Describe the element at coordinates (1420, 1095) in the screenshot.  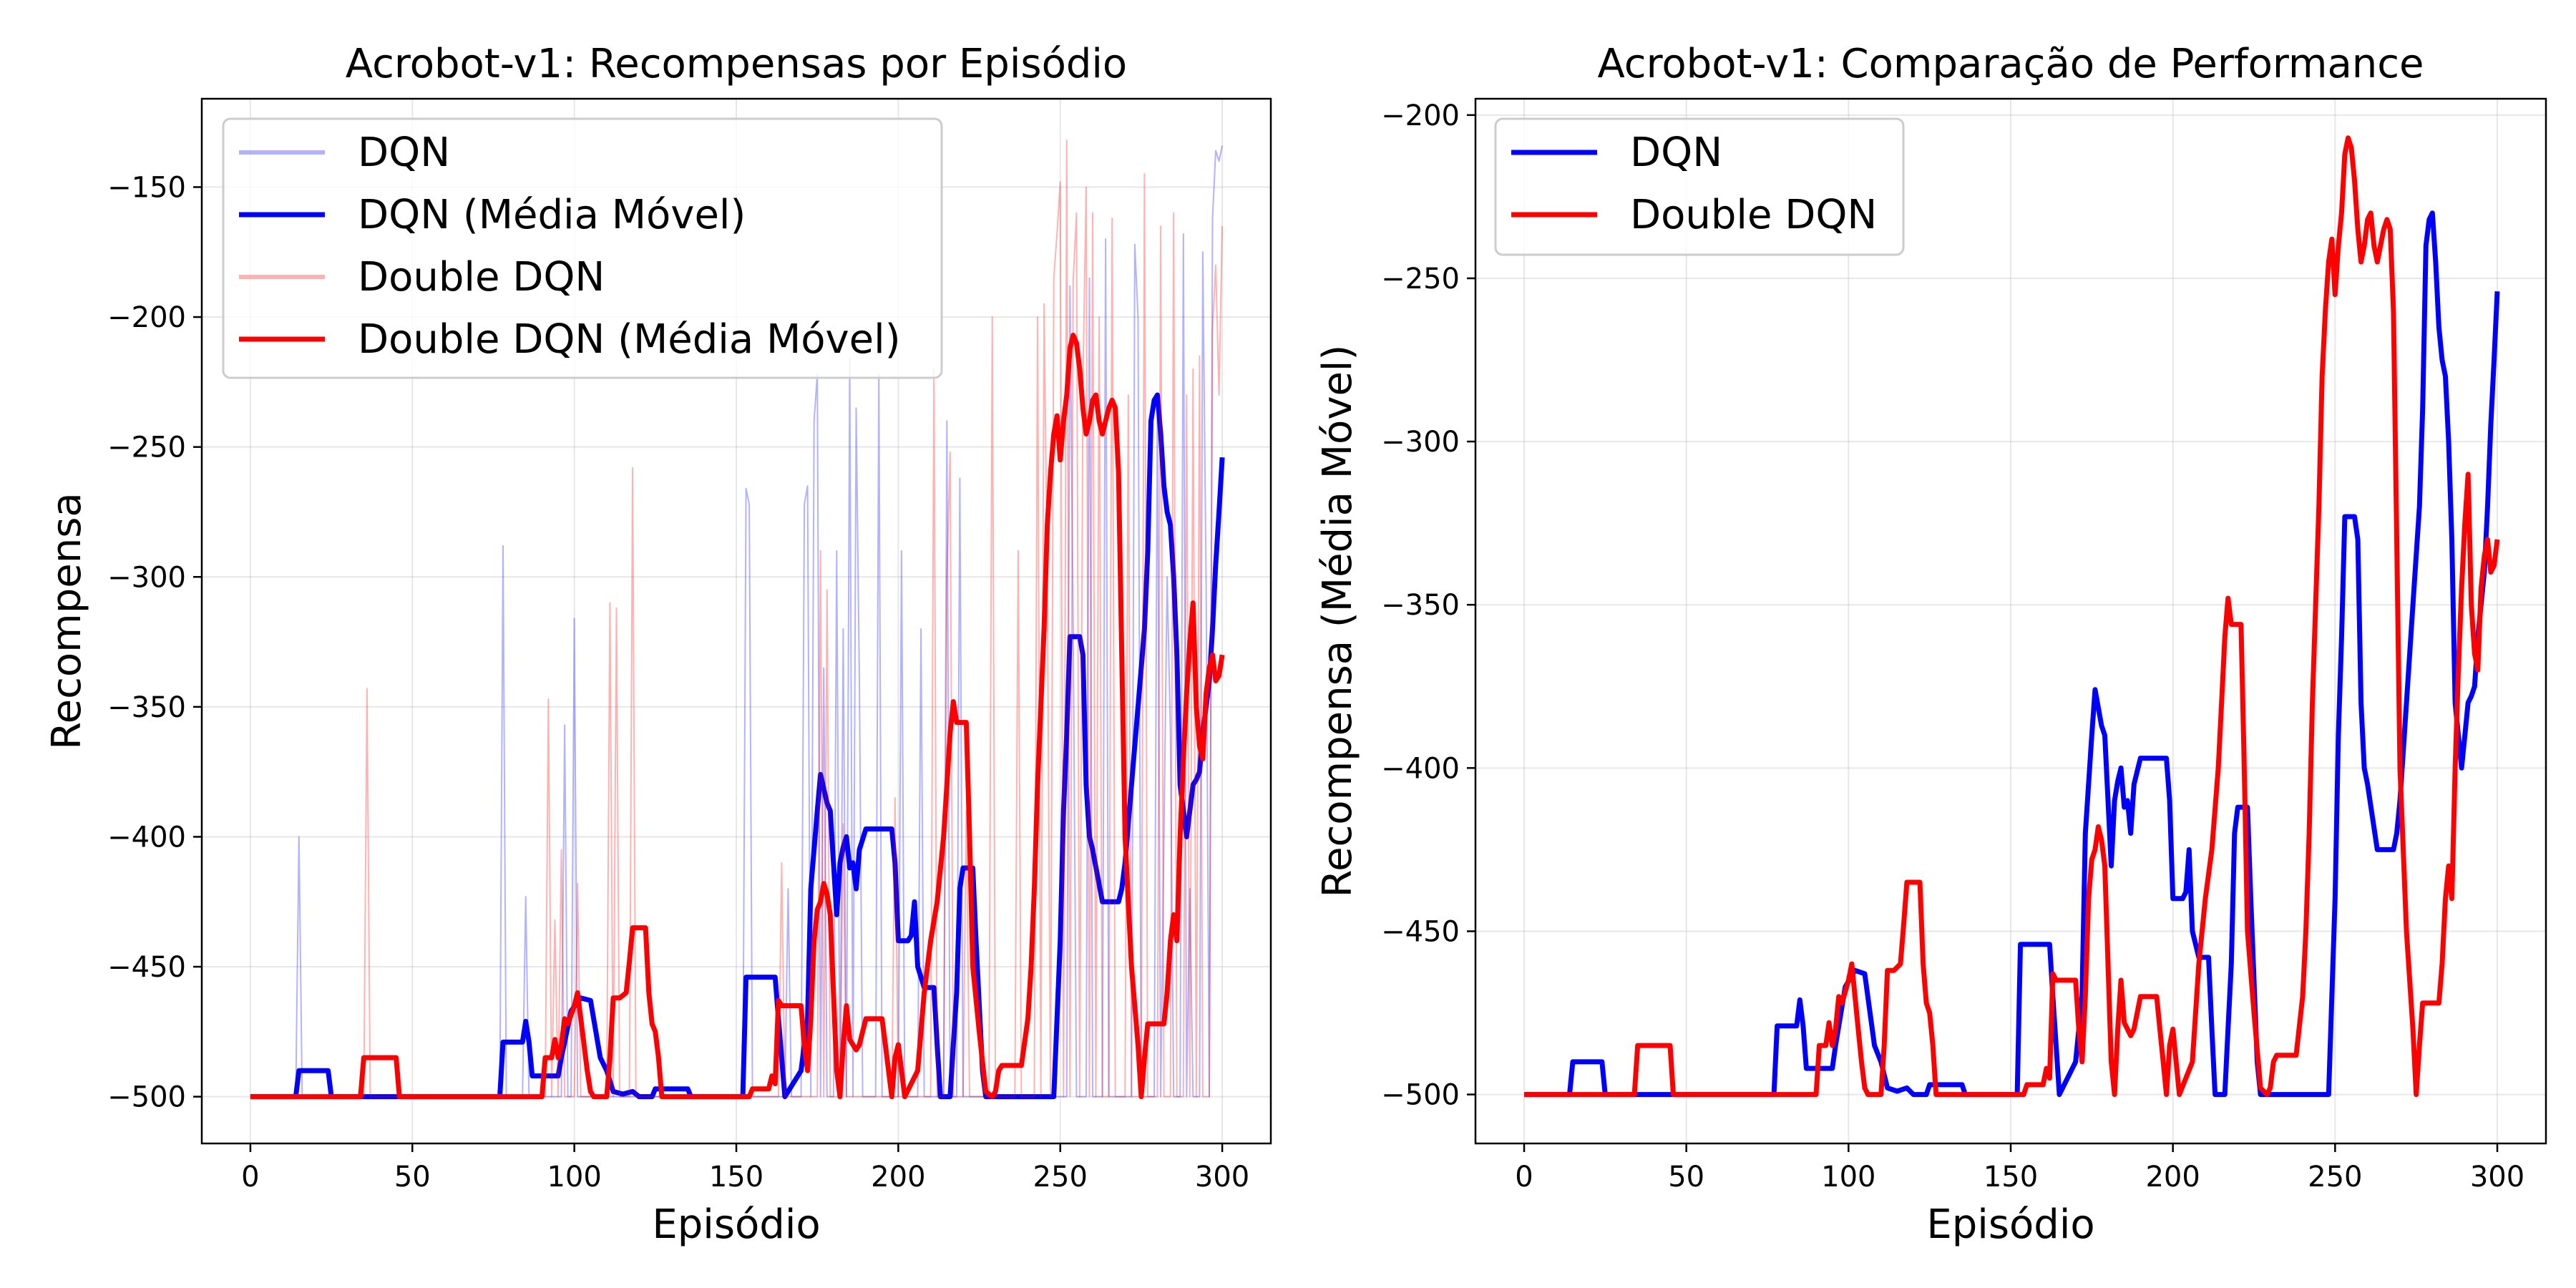
I see `right-y-tick-label: −500` at that location.